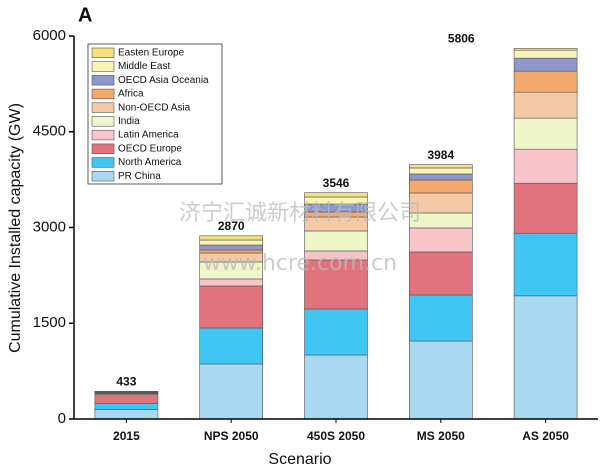 Image resolution: width=600 pixels, height=473 pixels. What do you see at coordinates (49, 35) in the screenshot?
I see `y-tick-label: 6000` at bounding box center [49, 35].